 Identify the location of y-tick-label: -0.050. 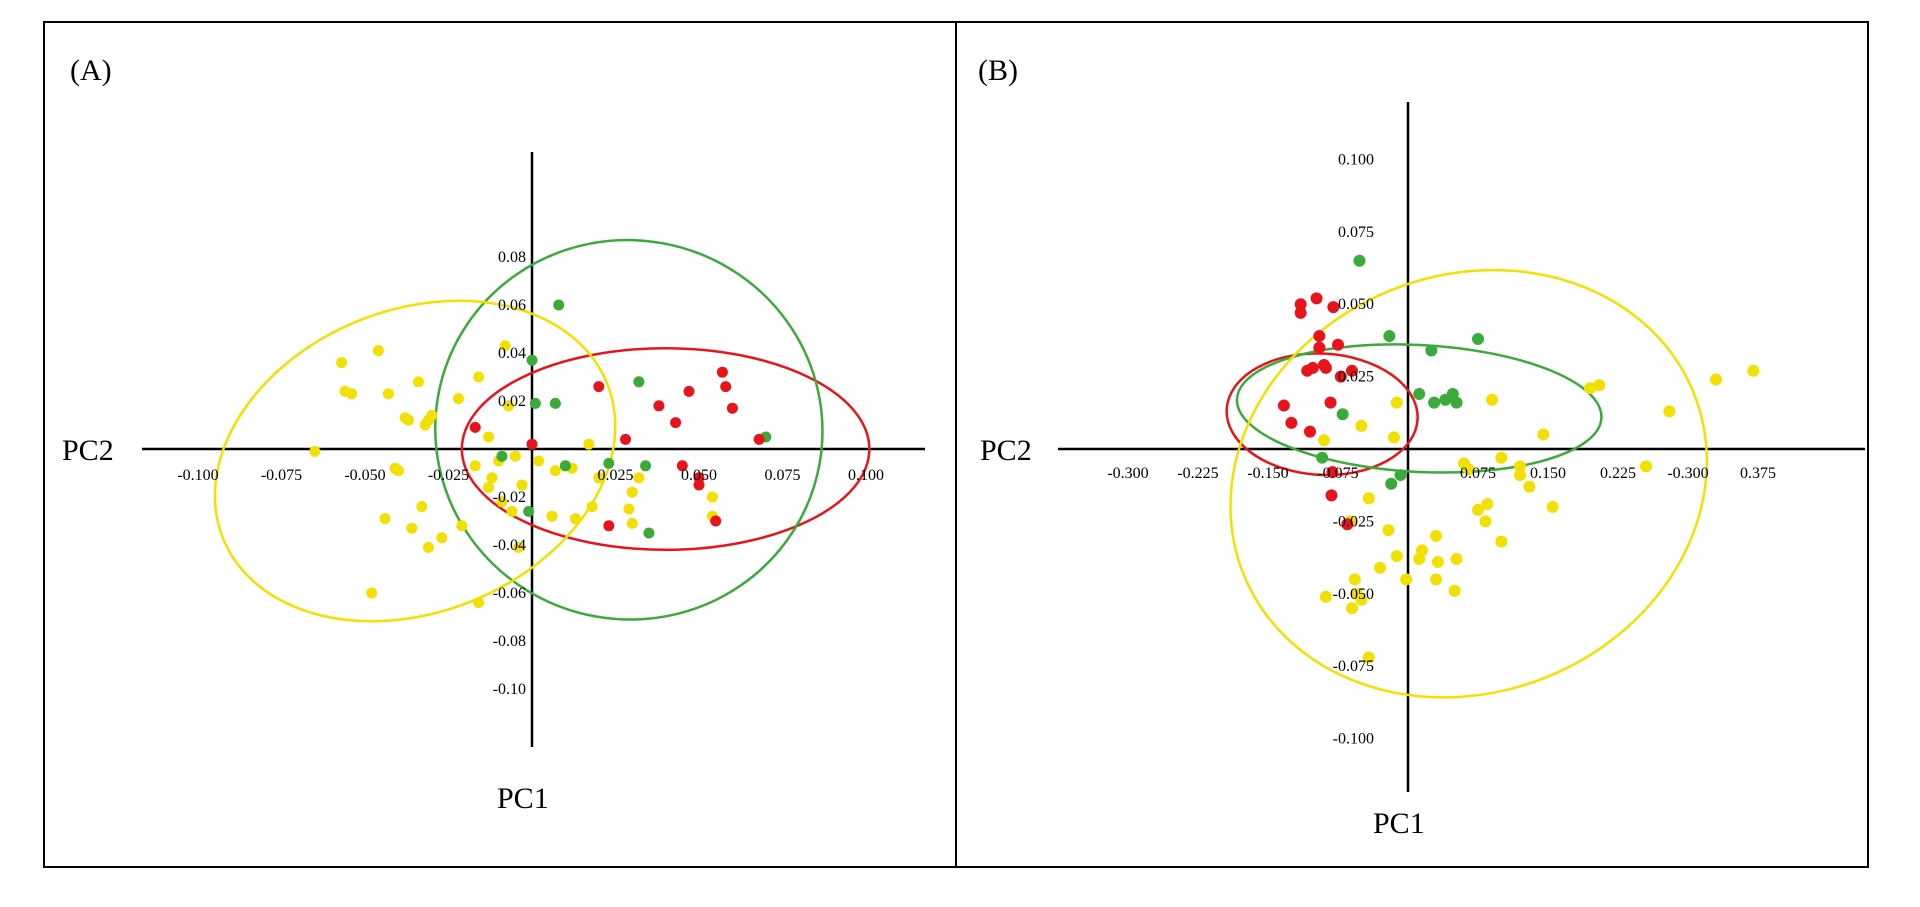
(1353, 594).